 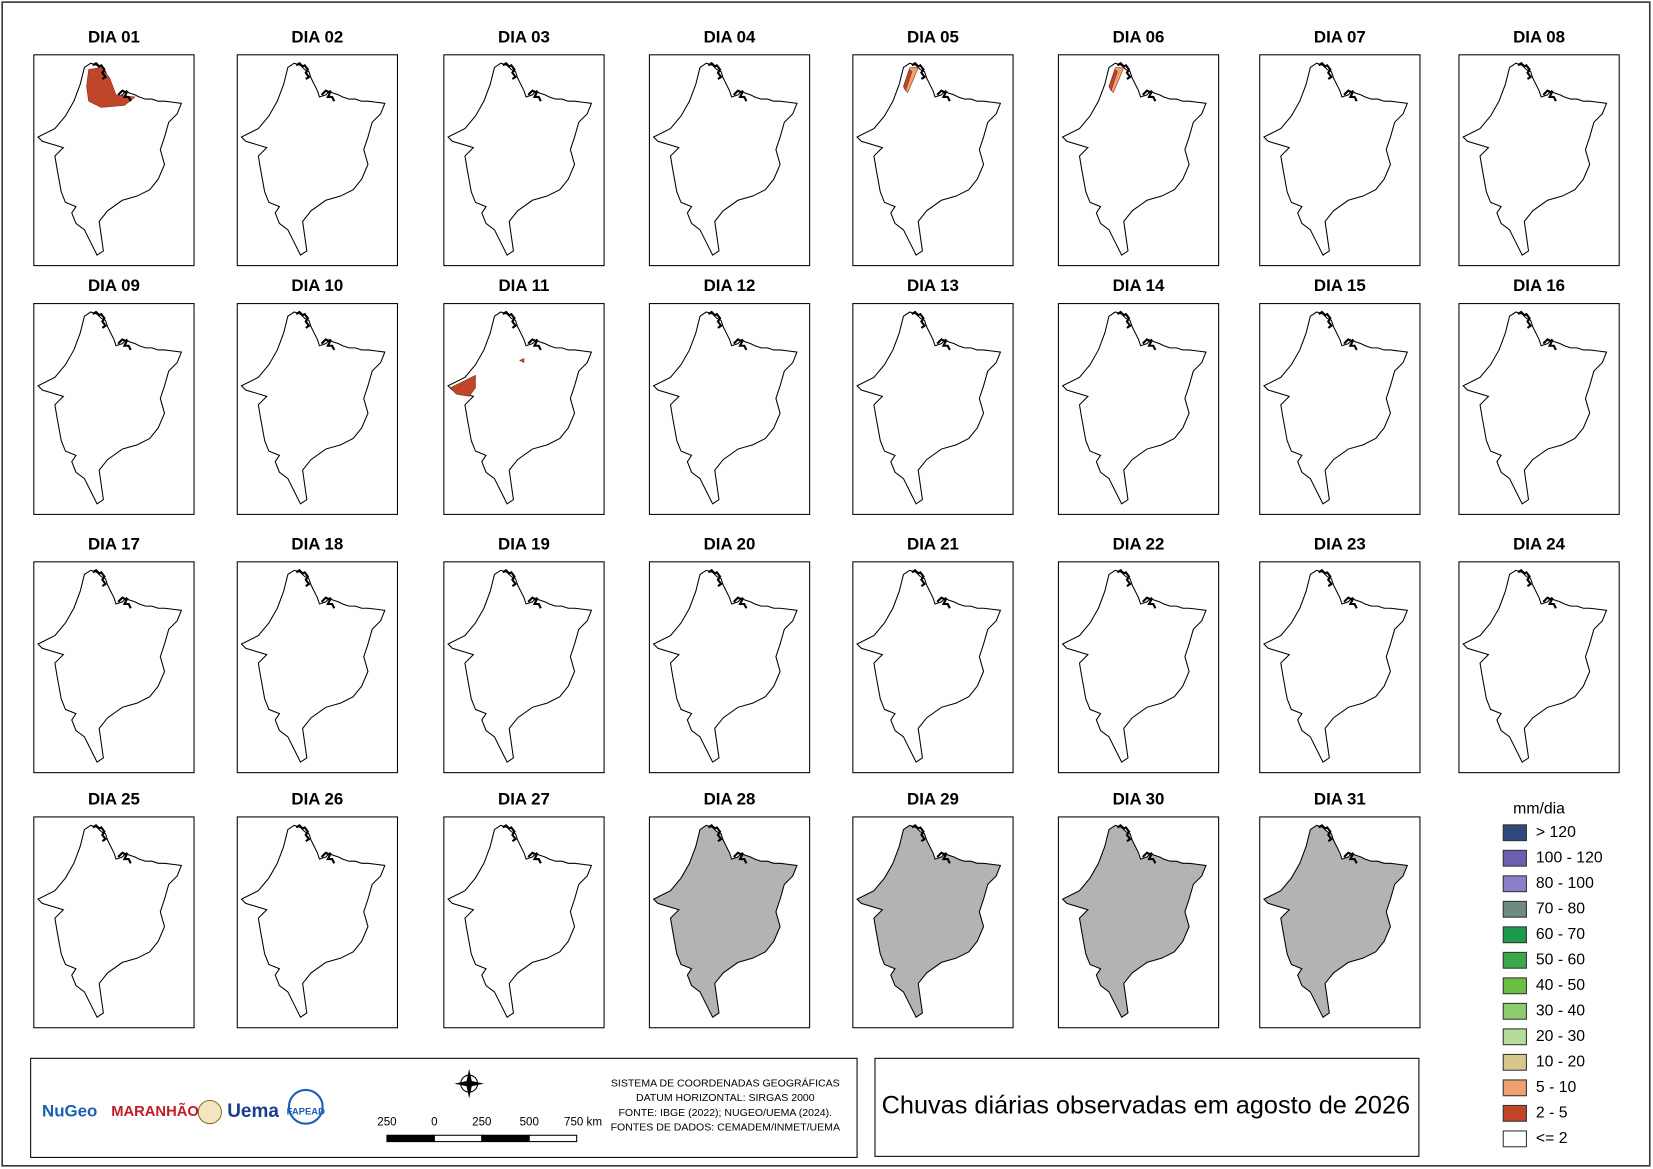 I want to click on panel-title: DIA 28, so click(x=730, y=799).